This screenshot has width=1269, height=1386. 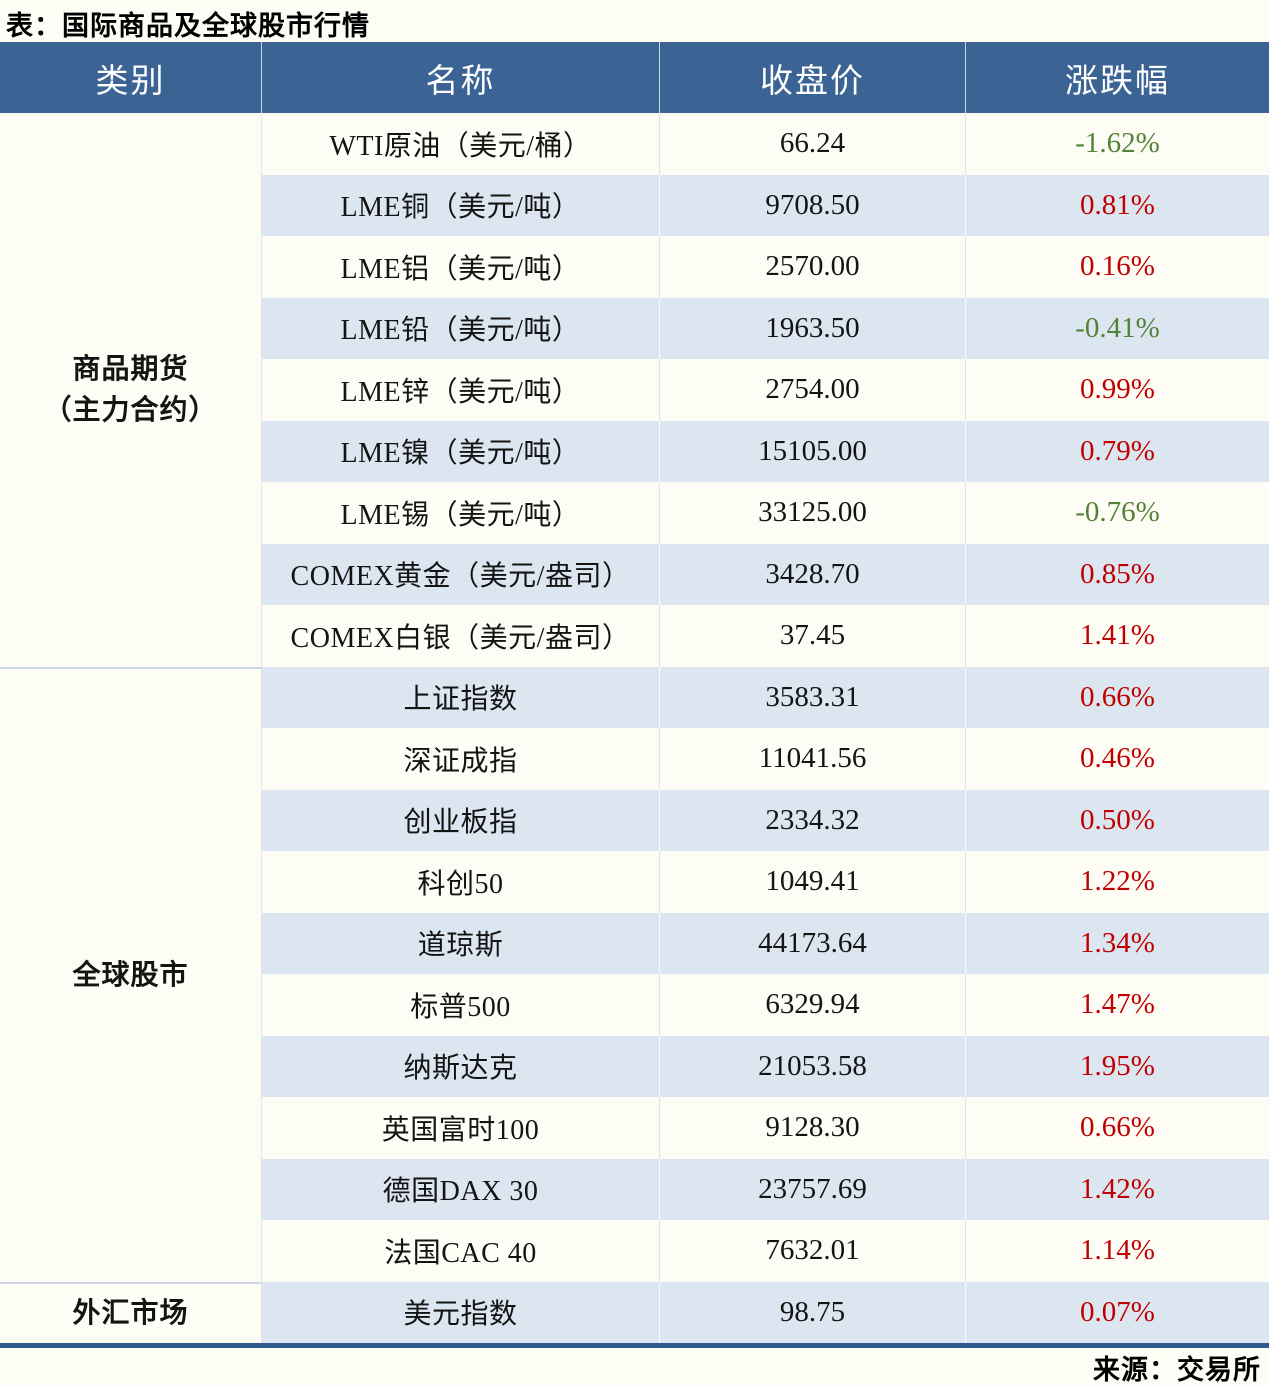 What do you see at coordinates (813, 697) in the screenshot?
I see `close-cell: 3583.31` at bounding box center [813, 697].